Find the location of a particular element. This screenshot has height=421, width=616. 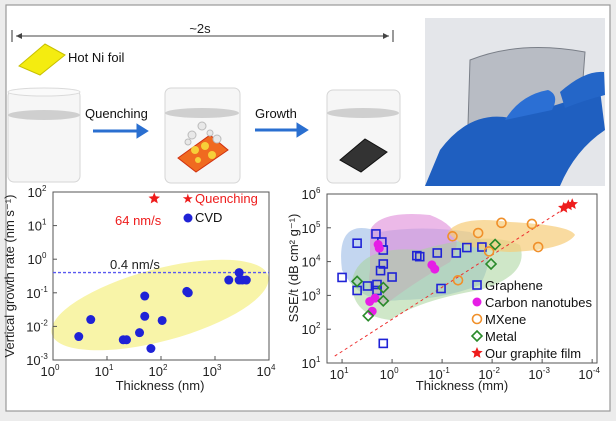

legend-entry: Our graphite film is located at coordinates (533, 353).